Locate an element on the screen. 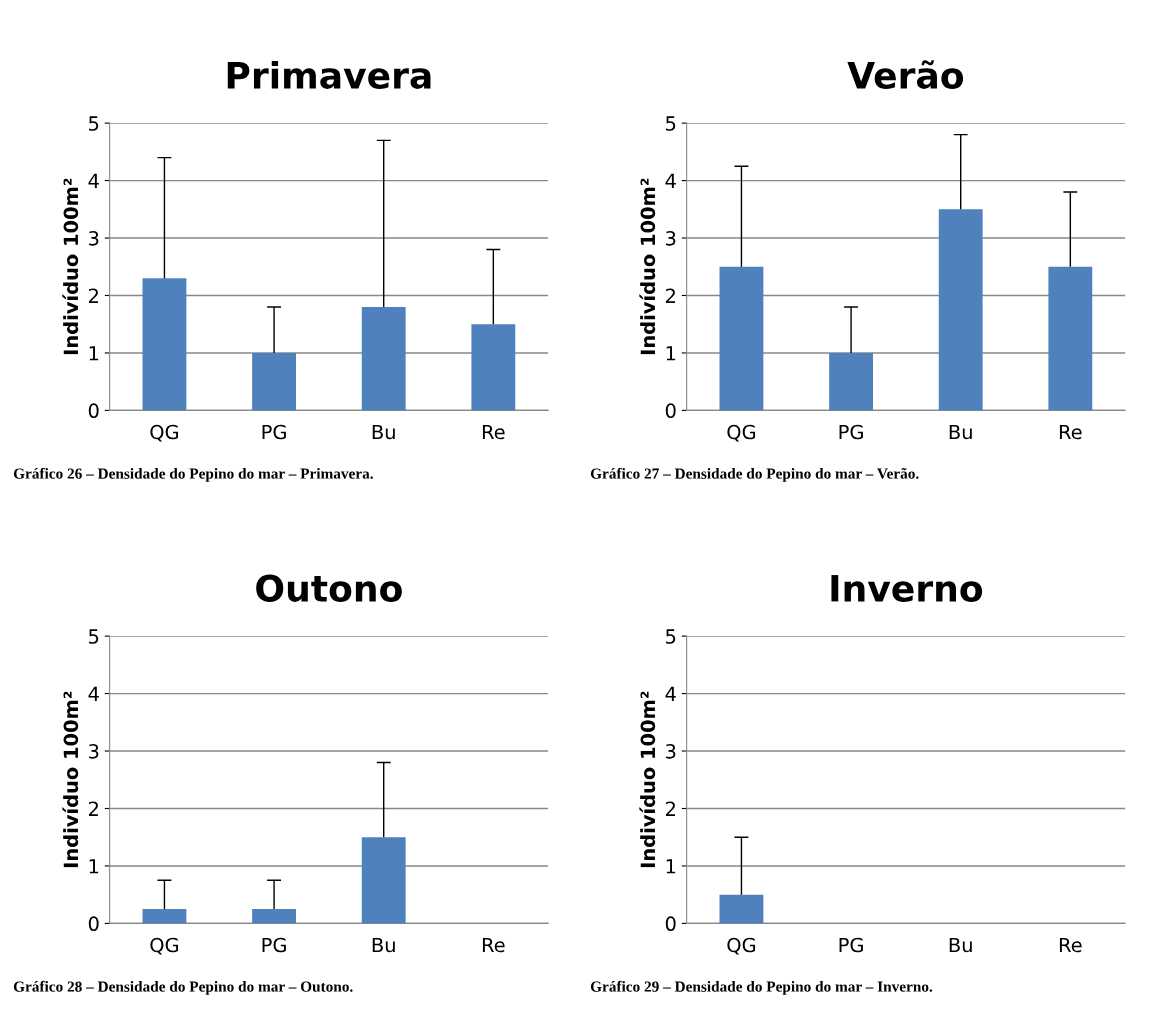  text: Gráfico 28 – Densidade do Pepino do mar – Outono. is located at coordinates (183, 987).